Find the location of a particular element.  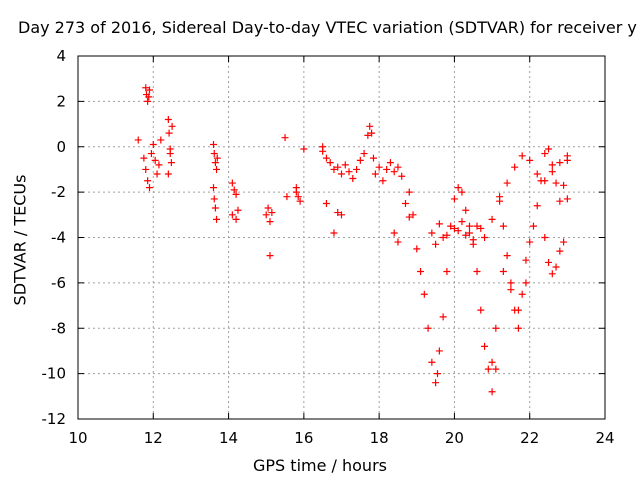

x-axis-label: GPS time / hours is located at coordinates (320, 465).